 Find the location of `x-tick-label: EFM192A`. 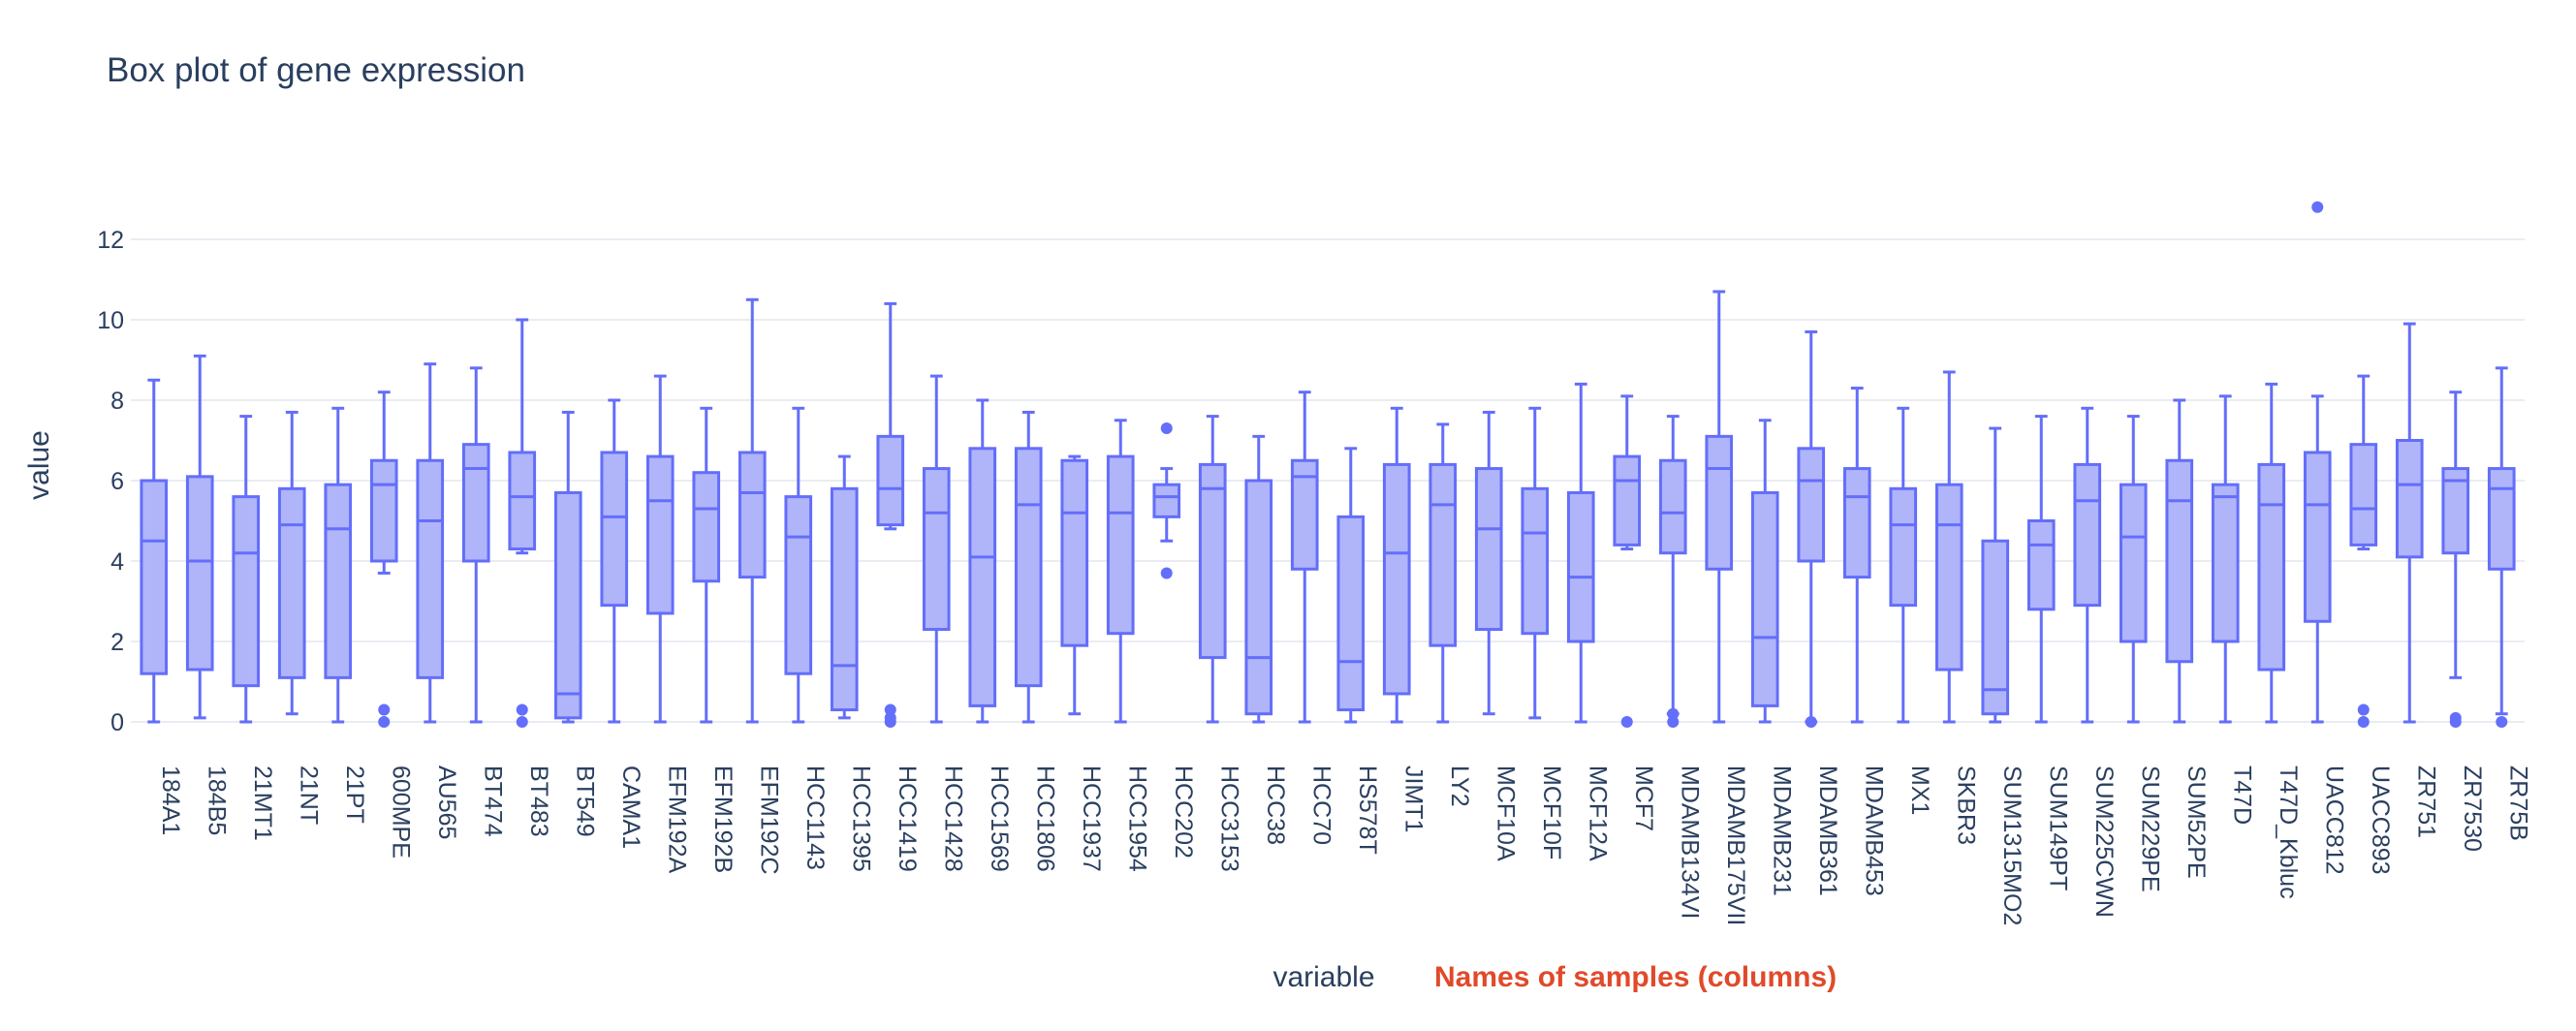

x-tick-label: EFM192A is located at coordinates (676, 819).